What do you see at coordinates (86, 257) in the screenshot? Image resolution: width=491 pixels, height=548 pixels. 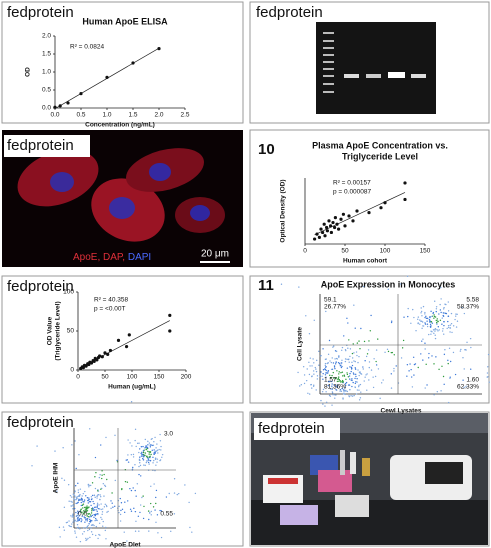 I see `caption-part: ApoE,` at bounding box center [86, 257].